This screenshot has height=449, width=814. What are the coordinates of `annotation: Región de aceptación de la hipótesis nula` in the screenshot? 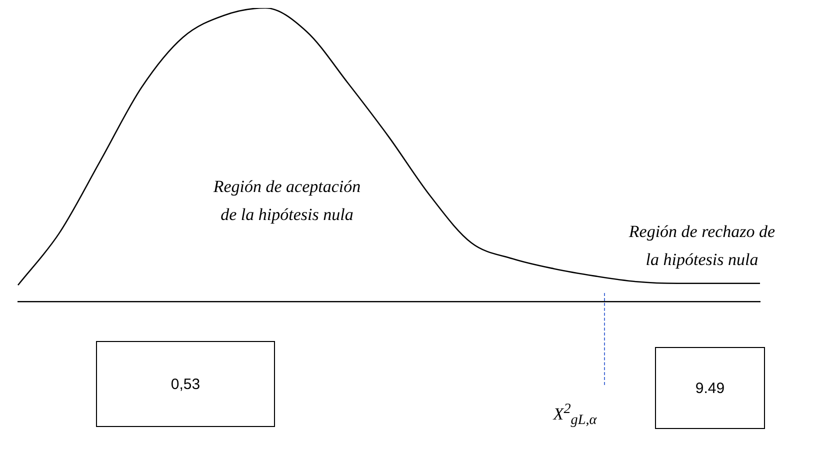 It's located at (287, 201).